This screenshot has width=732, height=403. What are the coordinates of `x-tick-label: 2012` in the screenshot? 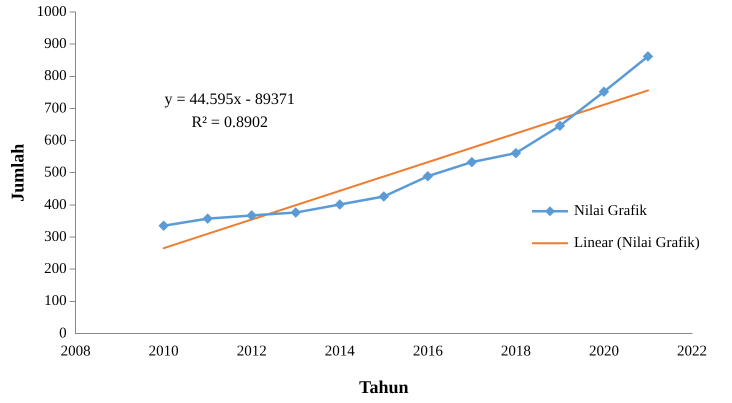 It's located at (251, 351).